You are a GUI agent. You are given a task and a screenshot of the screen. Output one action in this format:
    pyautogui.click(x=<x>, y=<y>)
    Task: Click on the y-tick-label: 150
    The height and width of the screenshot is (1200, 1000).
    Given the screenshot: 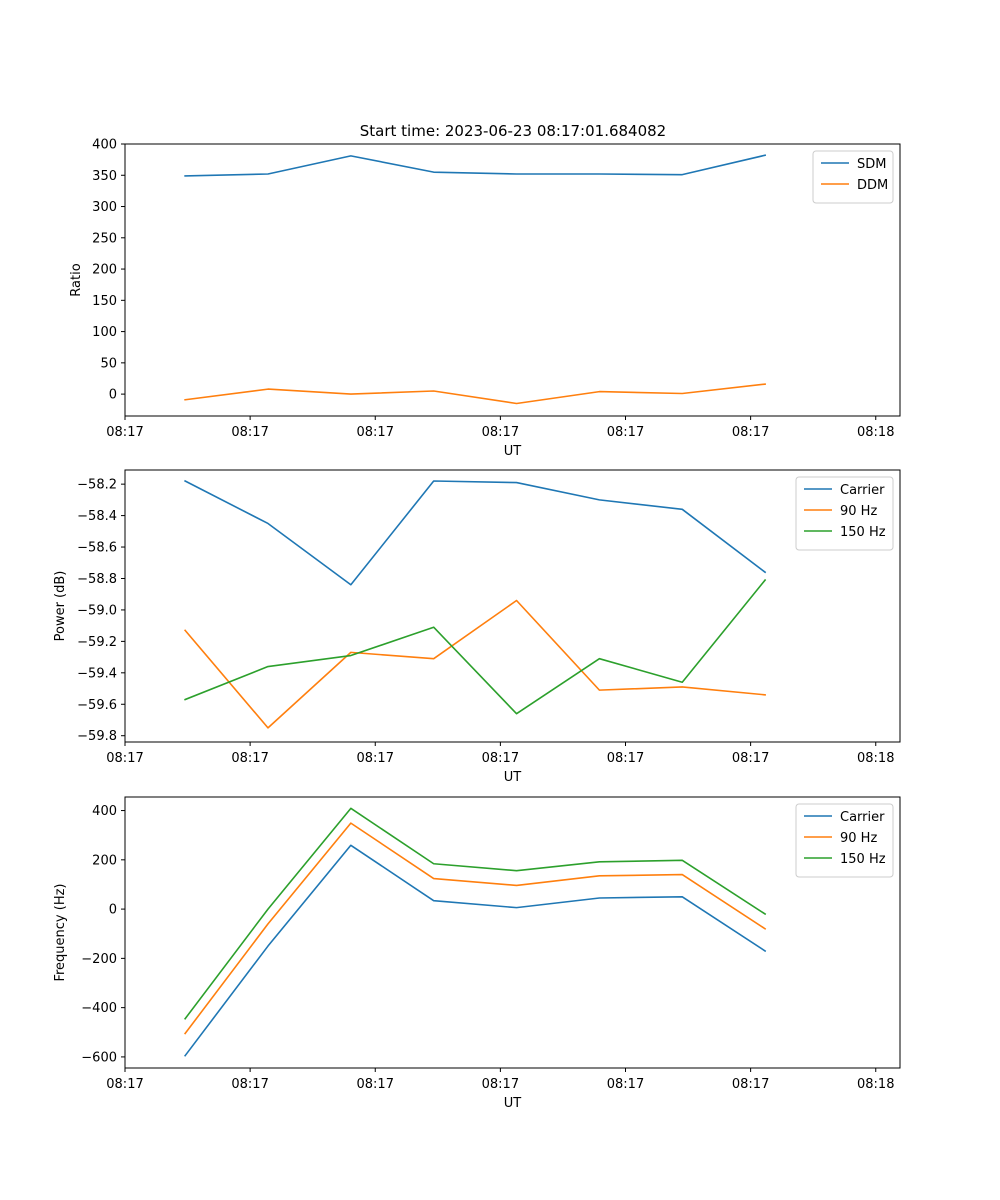 What is the action you would take?
    pyautogui.click(x=104, y=301)
    